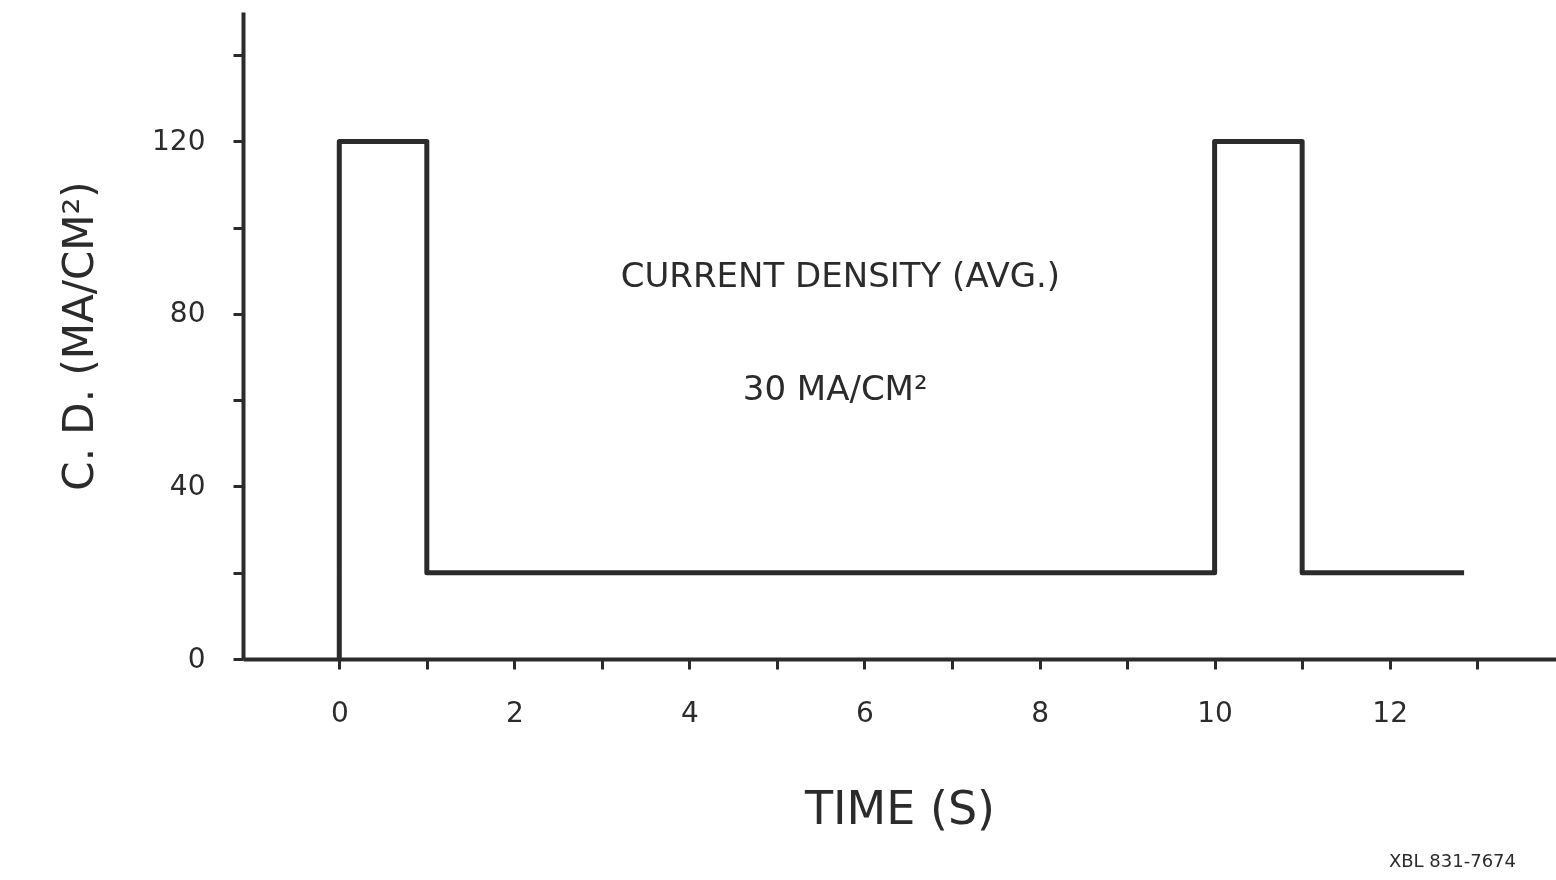  What do you see at coordinates (1390, 712) in the screenshot?
I see `x-tick-label: 12` at bounding box center [1390, 712].